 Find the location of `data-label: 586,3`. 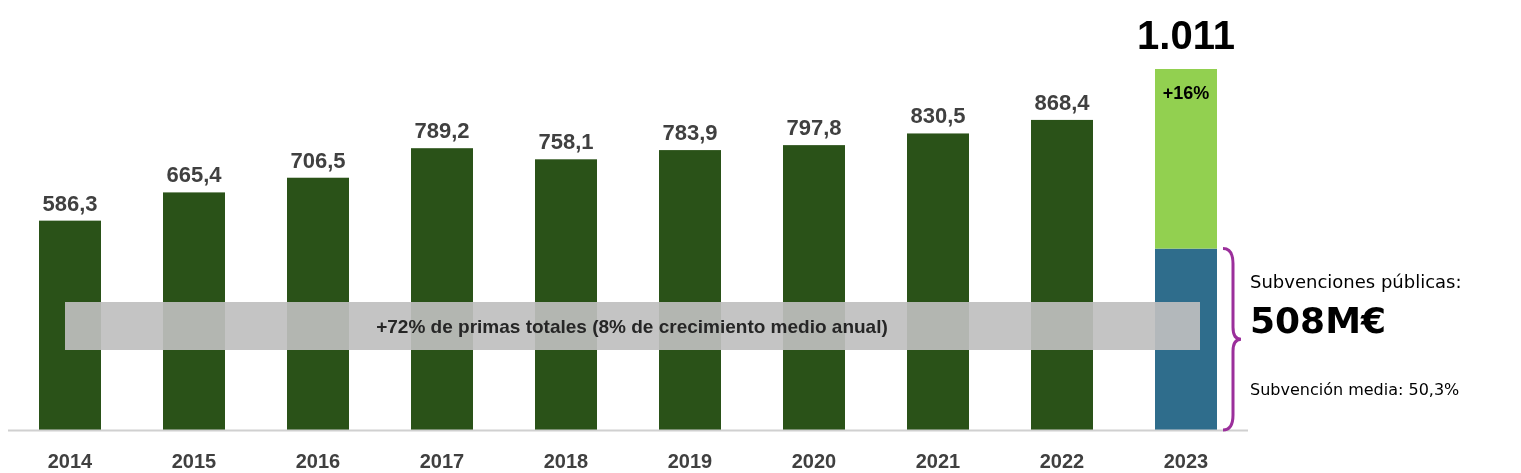

data-label: 586,3 is located at coordinates (70, 203).